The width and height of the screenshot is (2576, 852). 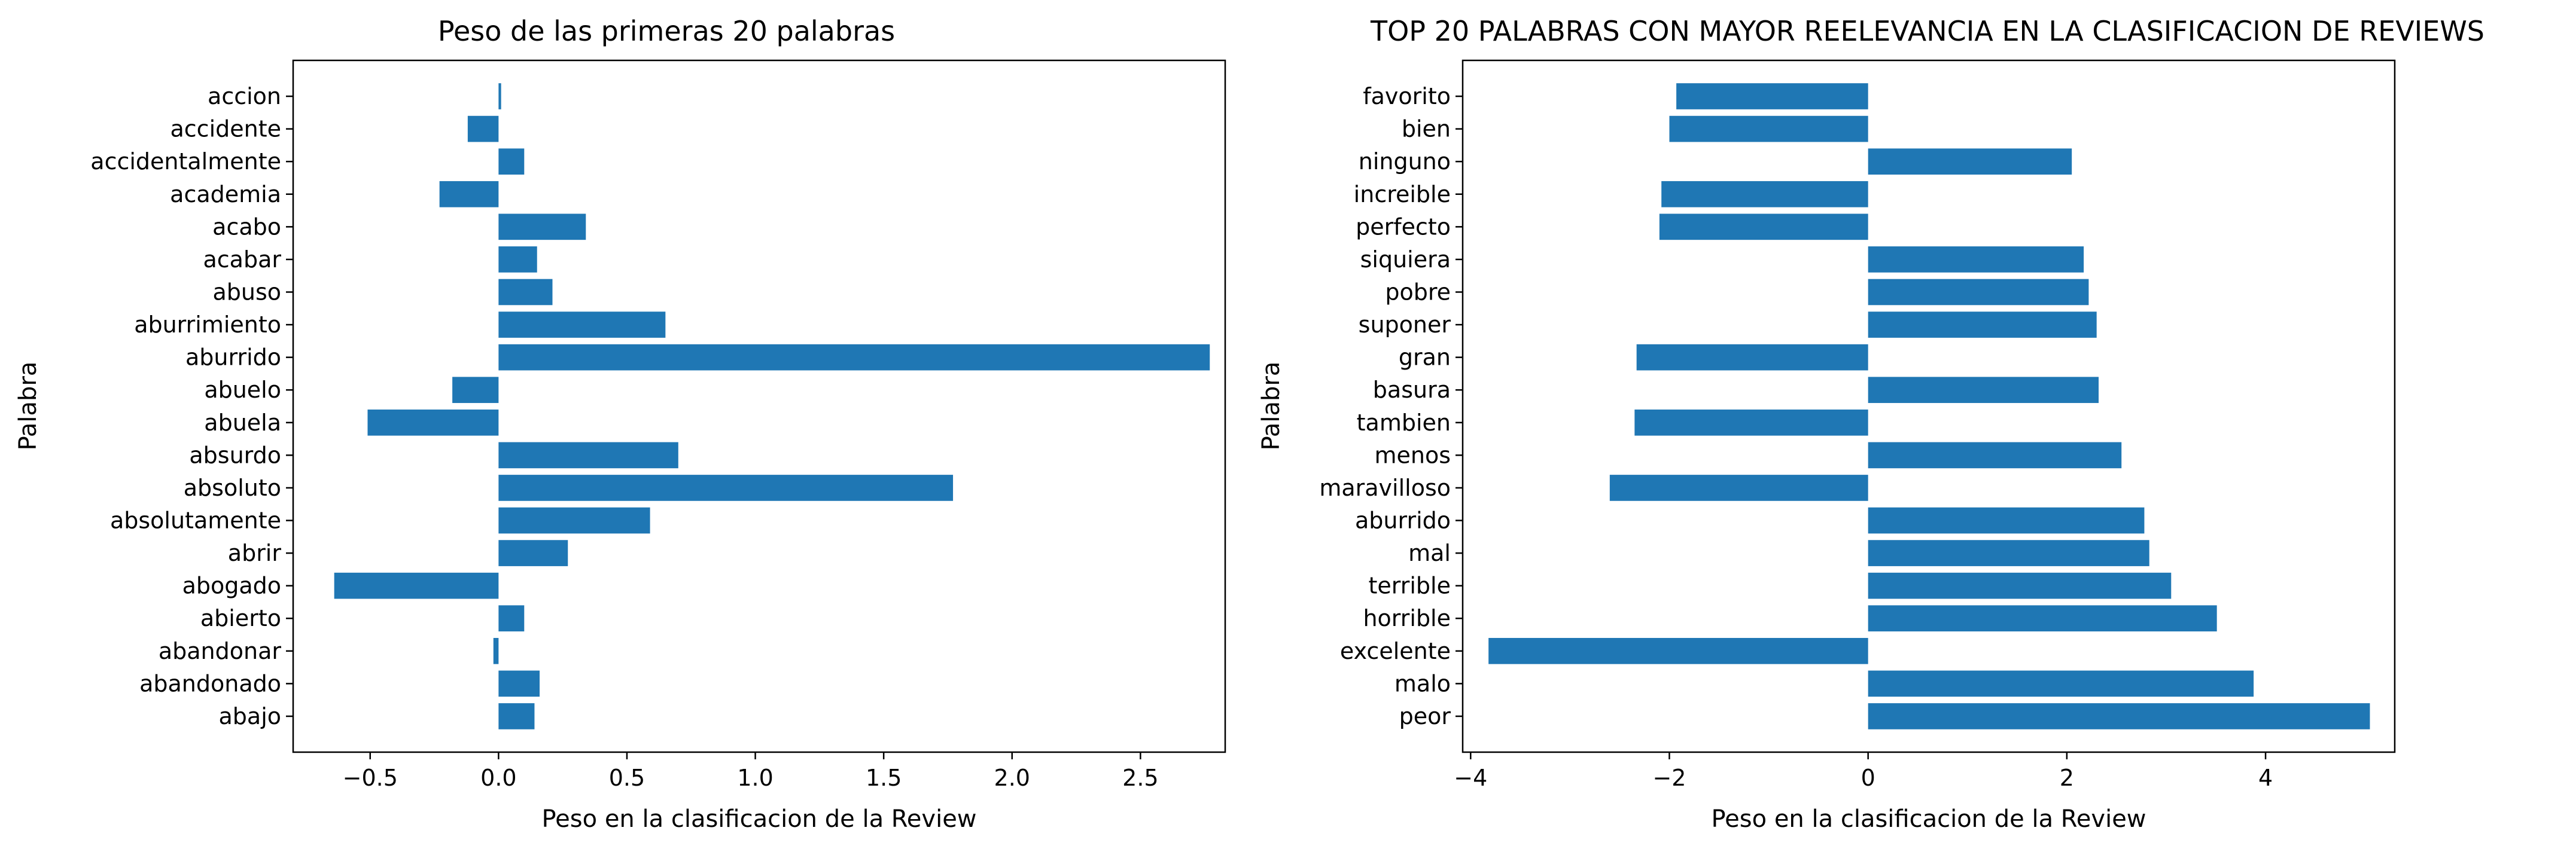 What do you see at coordinates (240, 618) in the screenshot?
I see `y-tick-label: abierto` at bounding box center [240, 618].